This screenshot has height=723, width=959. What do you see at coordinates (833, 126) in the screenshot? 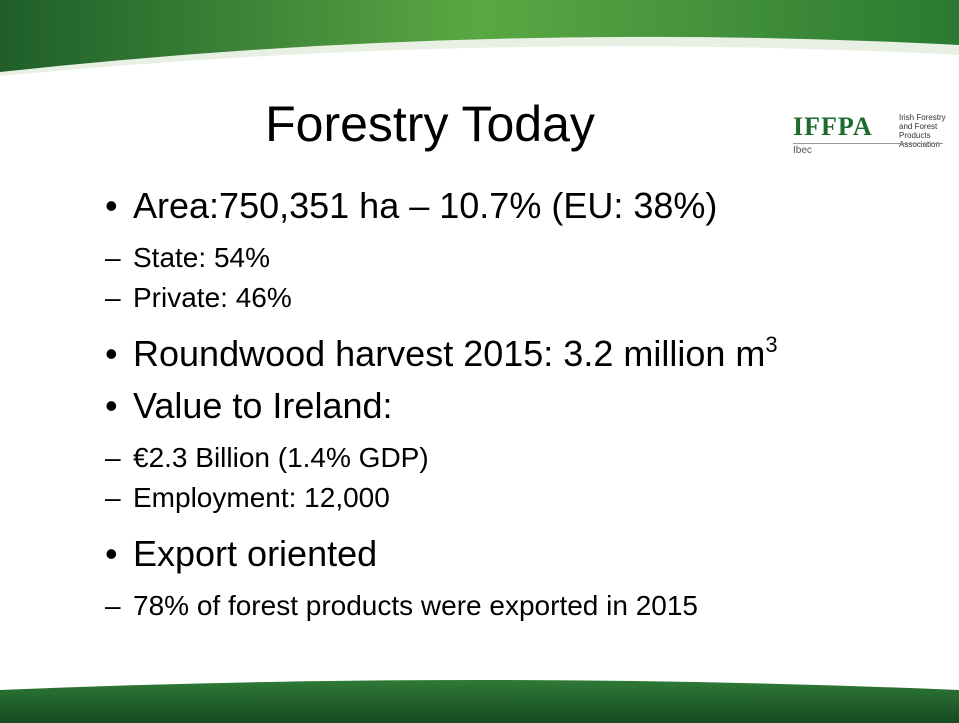
I see `logo-acronym: IFFPA` at bounding box center [833, 126].